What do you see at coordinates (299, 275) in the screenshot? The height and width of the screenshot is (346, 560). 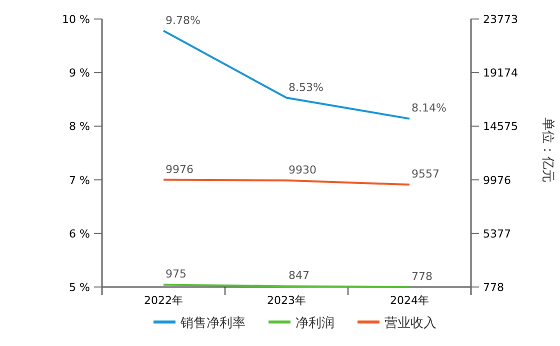 I see `data-label: 847` at bounding box center [299, 275].